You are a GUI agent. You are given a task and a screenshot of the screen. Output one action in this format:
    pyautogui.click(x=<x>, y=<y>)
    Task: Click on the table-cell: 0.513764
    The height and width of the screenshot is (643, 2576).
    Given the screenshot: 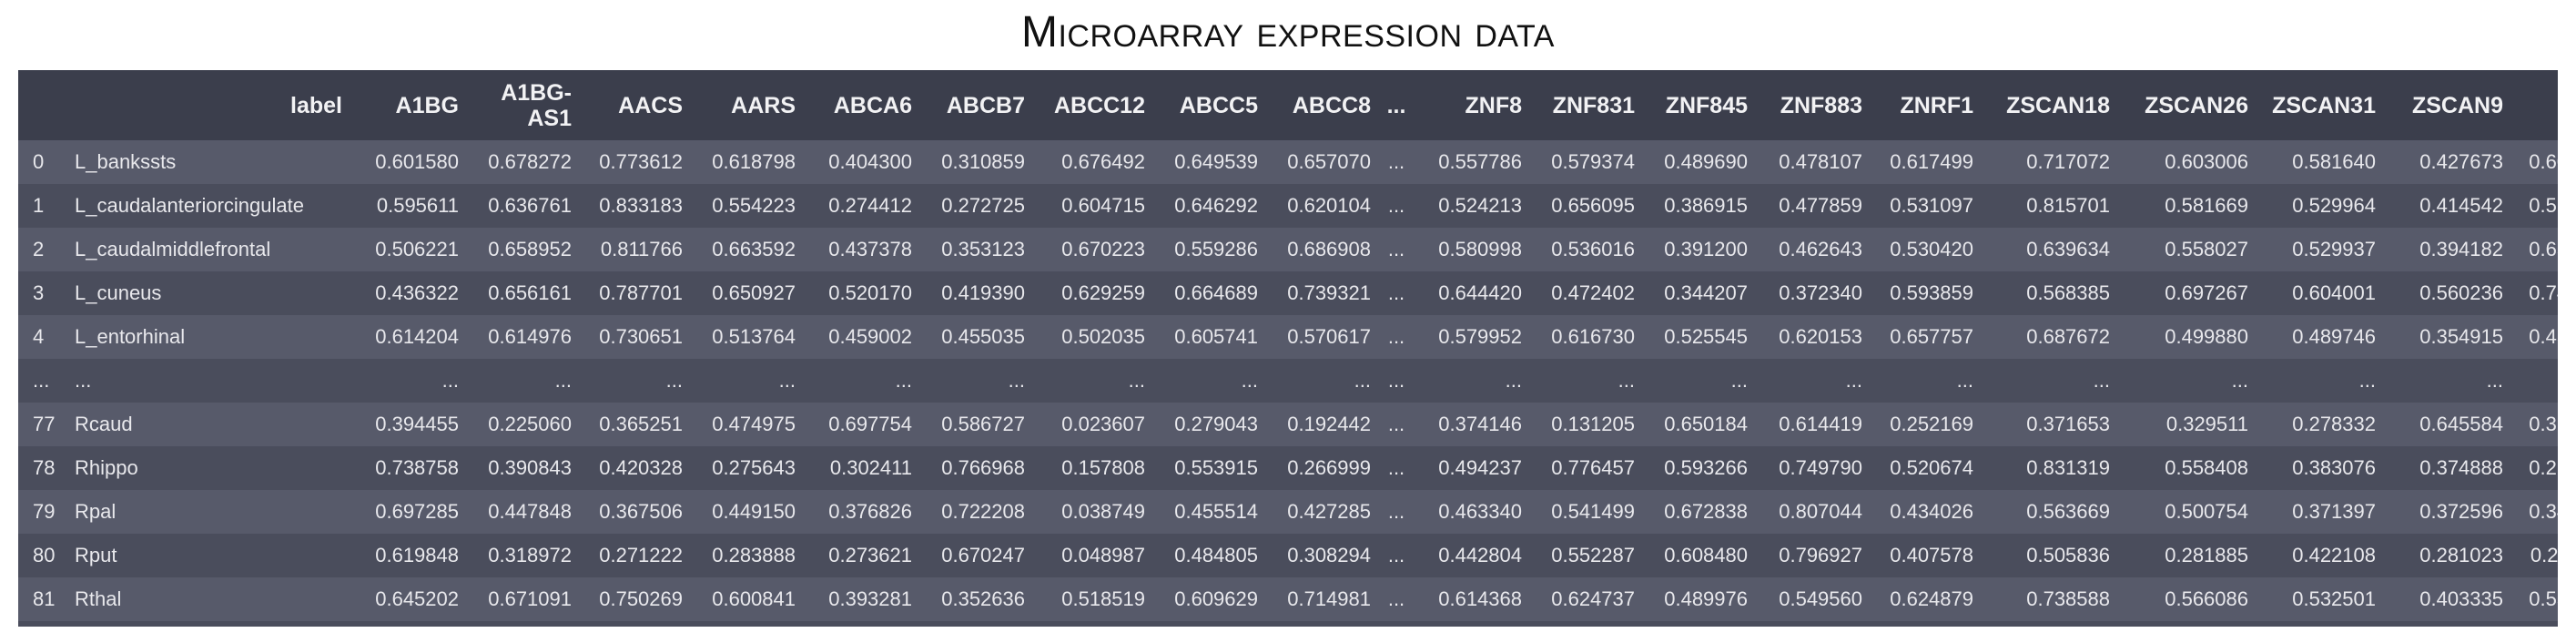 What is the action you would take?
    pyautogui.click(x=754, y=337)
    